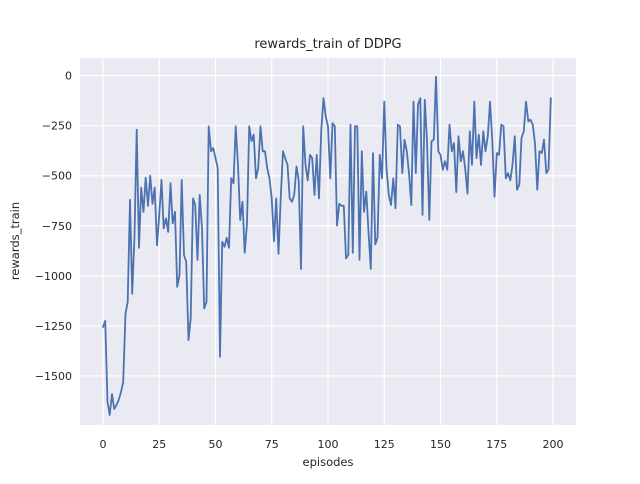  Describe the element at coordinates (440, 444) in the screenshot. I see `x-tick-label: 150` at that location.